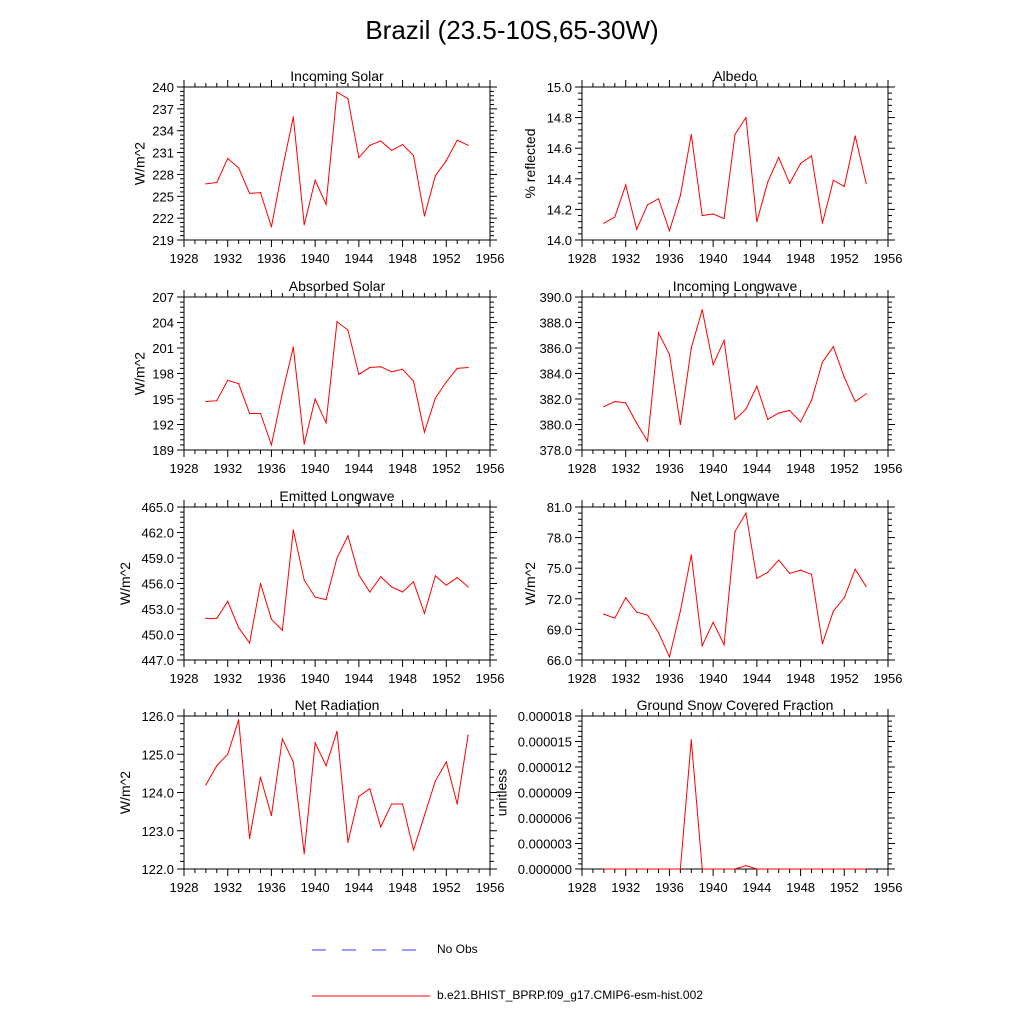  What do you see at coordinates (555, 348) in the screenshot?
I see `y-tick-label: 386.0` at bounding box center [555, 348].